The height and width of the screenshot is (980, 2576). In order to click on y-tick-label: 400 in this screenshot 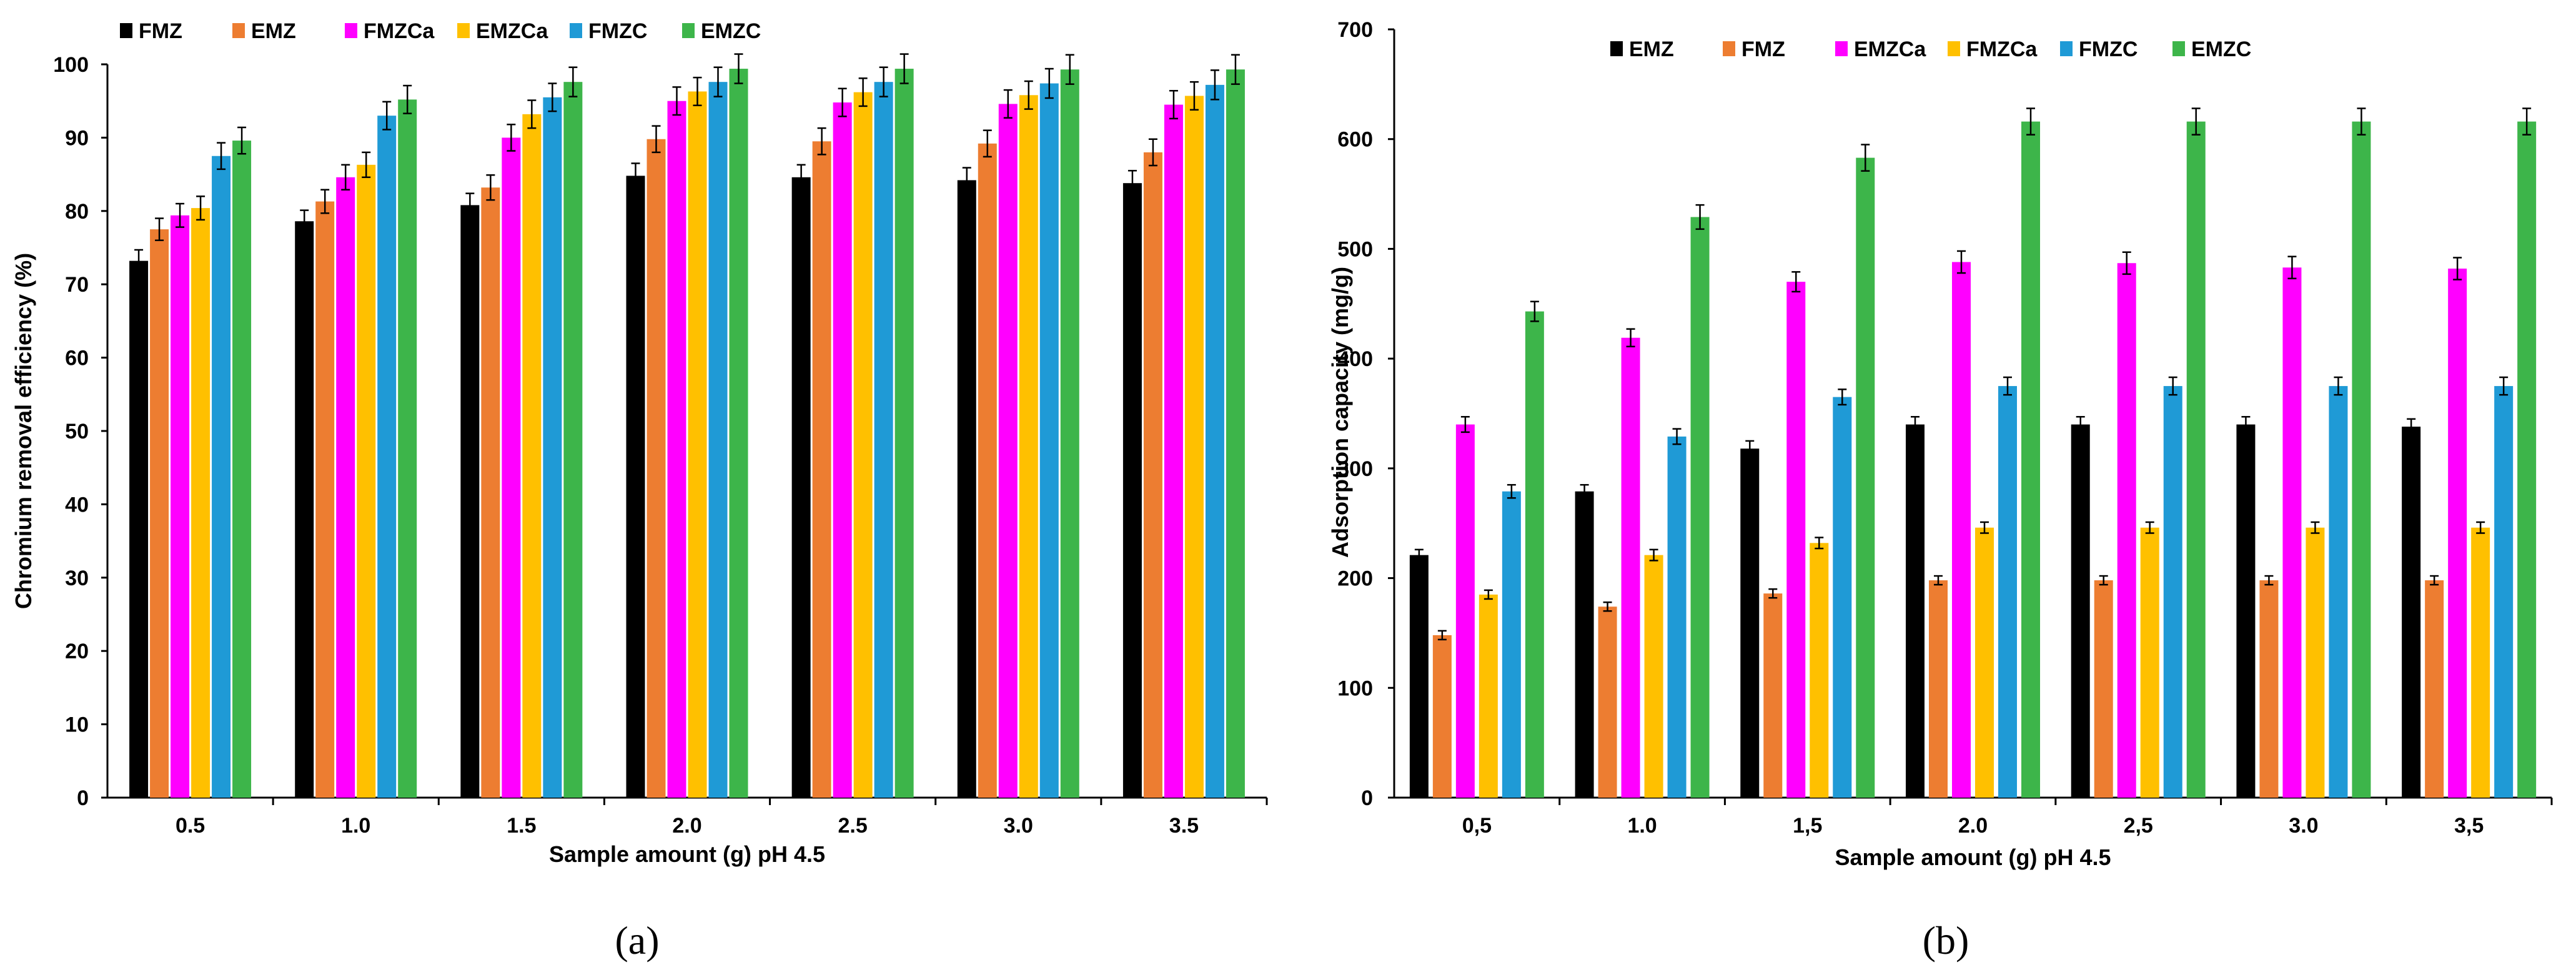, I will do `click(1355, 359)`.